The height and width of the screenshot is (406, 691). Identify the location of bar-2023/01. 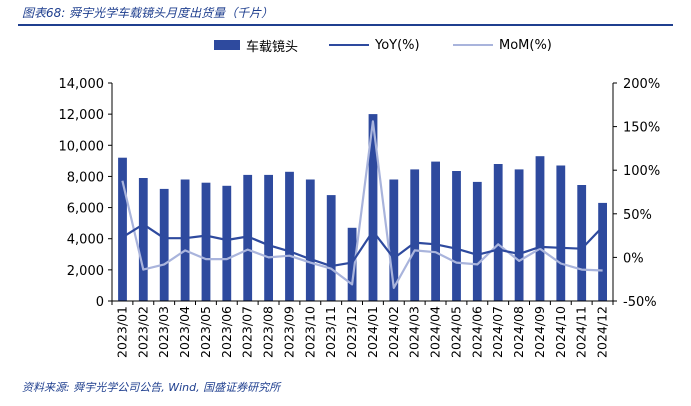
(122, 229).